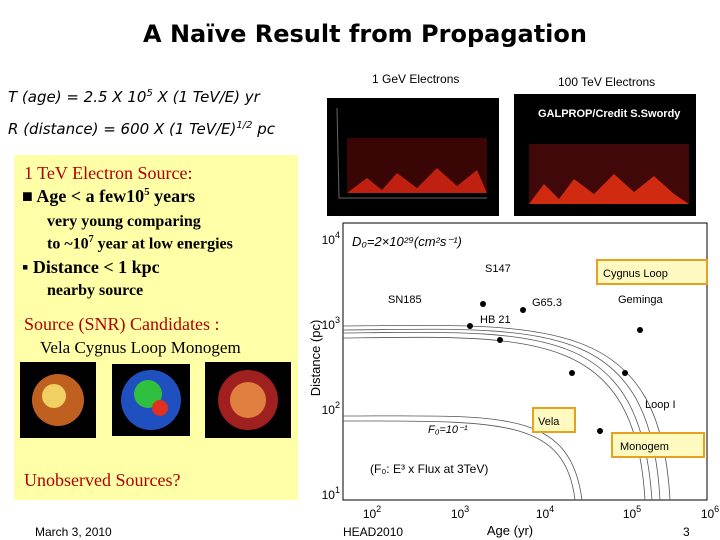 This screenshot has height=540, width=720. Describe the element at coordinates (206, 97) in the screenshot. I see `text: X (1 TeV/E) yr` at that location.